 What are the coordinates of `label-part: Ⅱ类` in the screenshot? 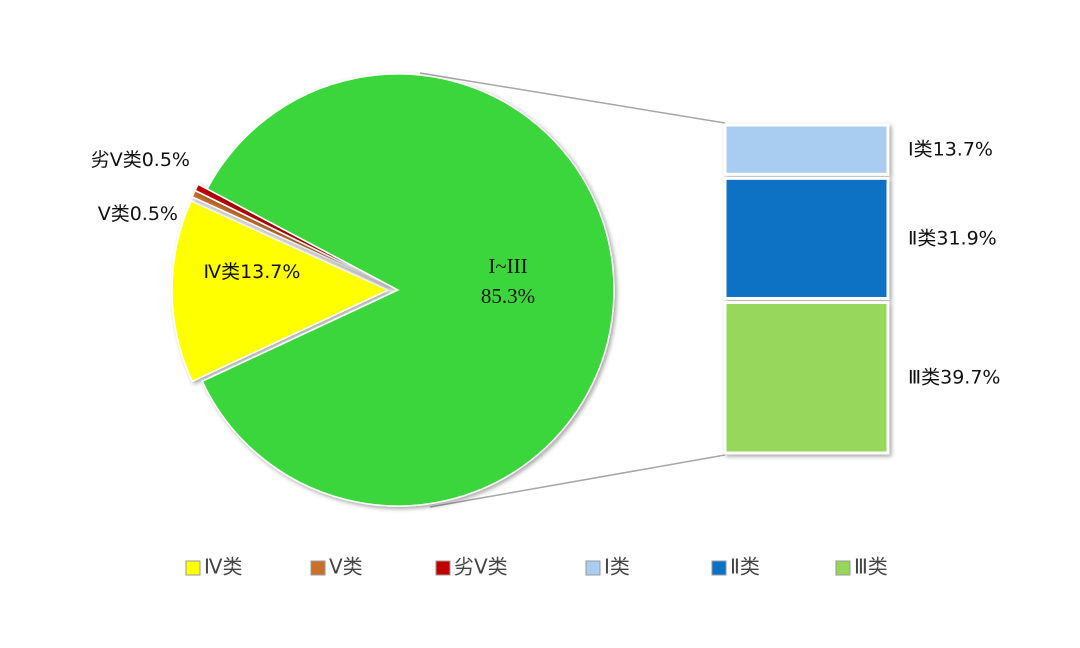 It's located at (922, 238).